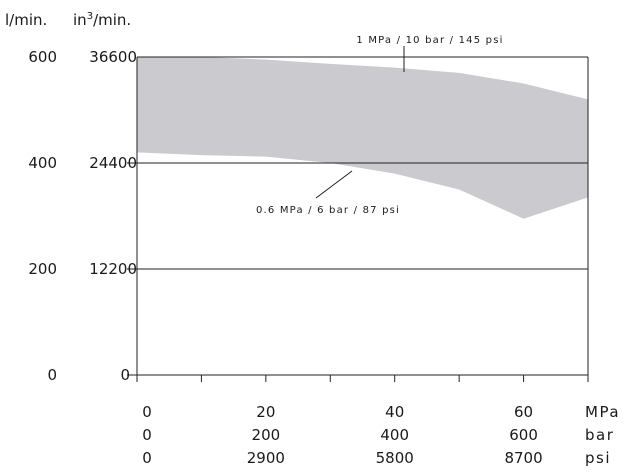  What do you see at coordinates (113, 269) in the screenshot?
I see `y-tick-label-secondary: 12200` at bounding box center [113, 269].